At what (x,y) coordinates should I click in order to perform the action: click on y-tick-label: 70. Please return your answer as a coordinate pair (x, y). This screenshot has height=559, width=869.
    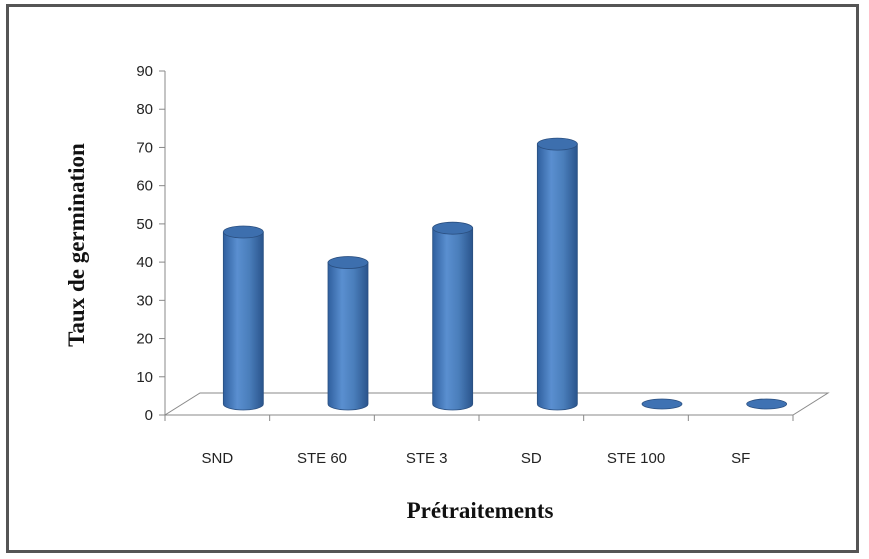
    Looking at the image, I should click on (144, 147).